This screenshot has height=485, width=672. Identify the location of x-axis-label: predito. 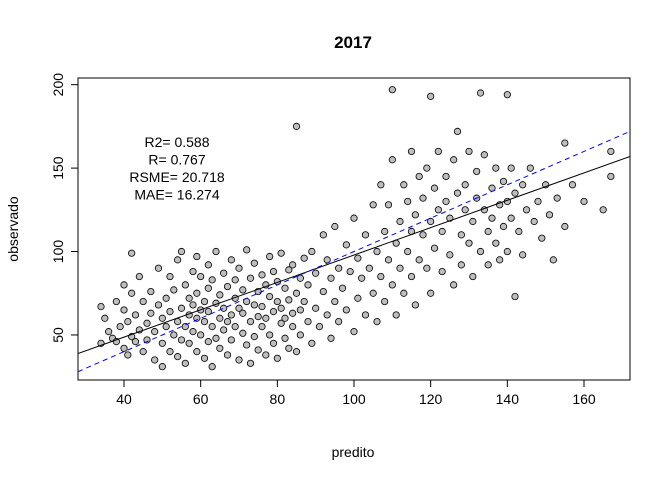
(353, 452).